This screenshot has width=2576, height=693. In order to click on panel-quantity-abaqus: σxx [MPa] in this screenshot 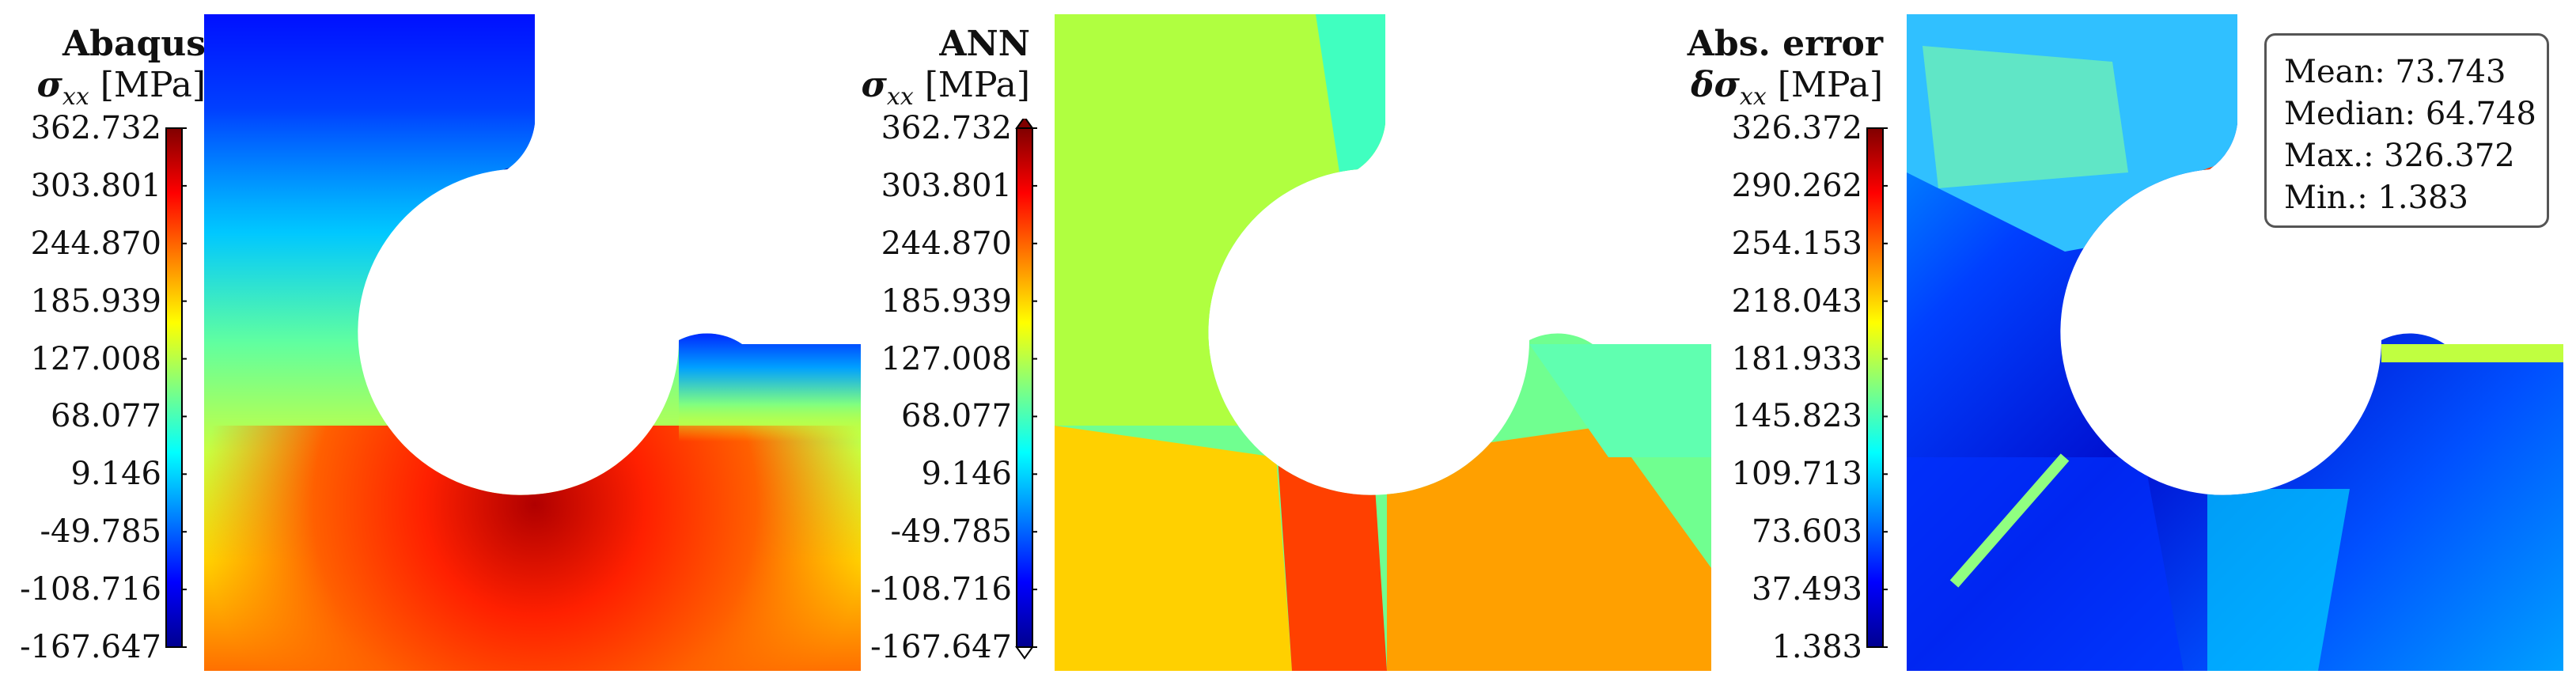, I will do `click(103, 88)`.